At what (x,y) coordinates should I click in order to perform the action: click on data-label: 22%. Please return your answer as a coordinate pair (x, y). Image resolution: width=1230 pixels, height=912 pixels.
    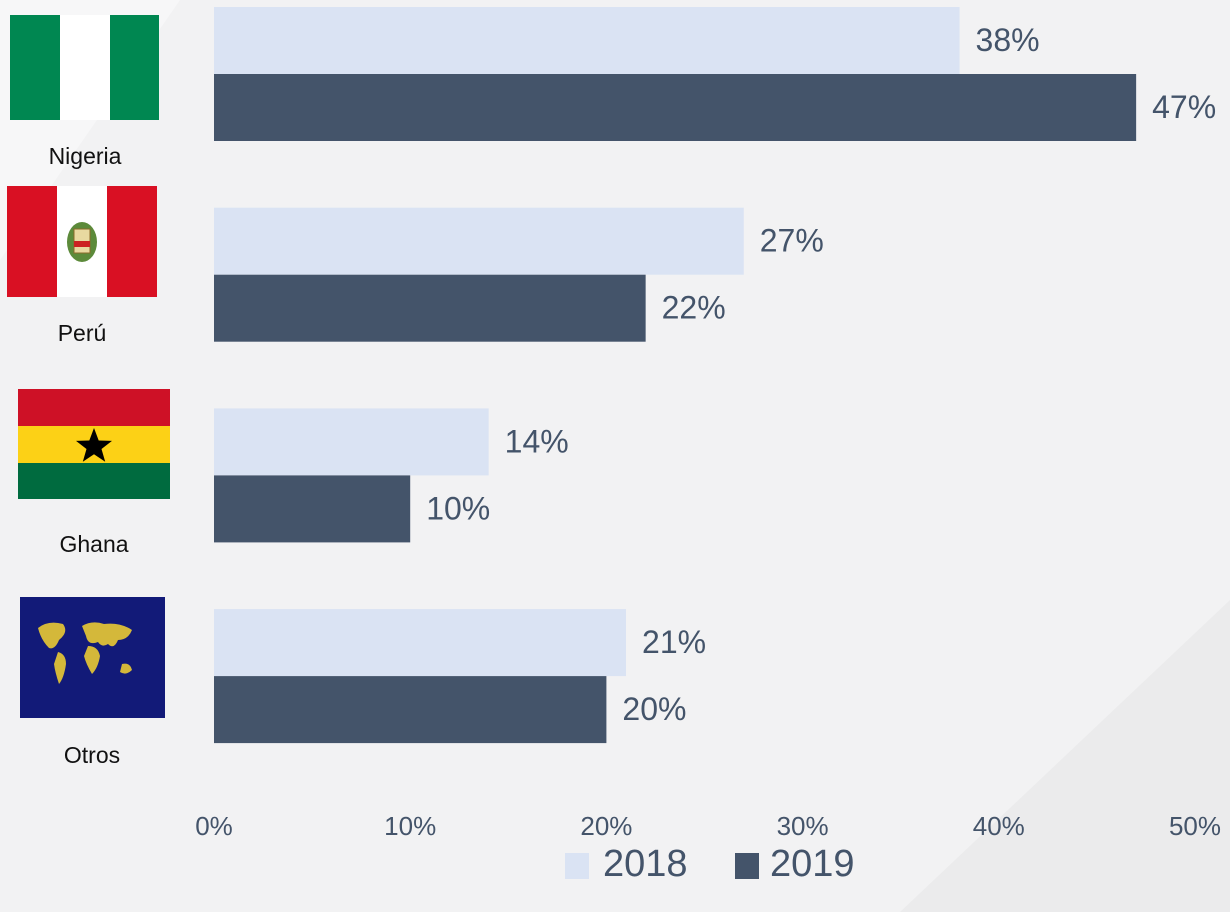
    Looking at the image, I should click on (694, 308).